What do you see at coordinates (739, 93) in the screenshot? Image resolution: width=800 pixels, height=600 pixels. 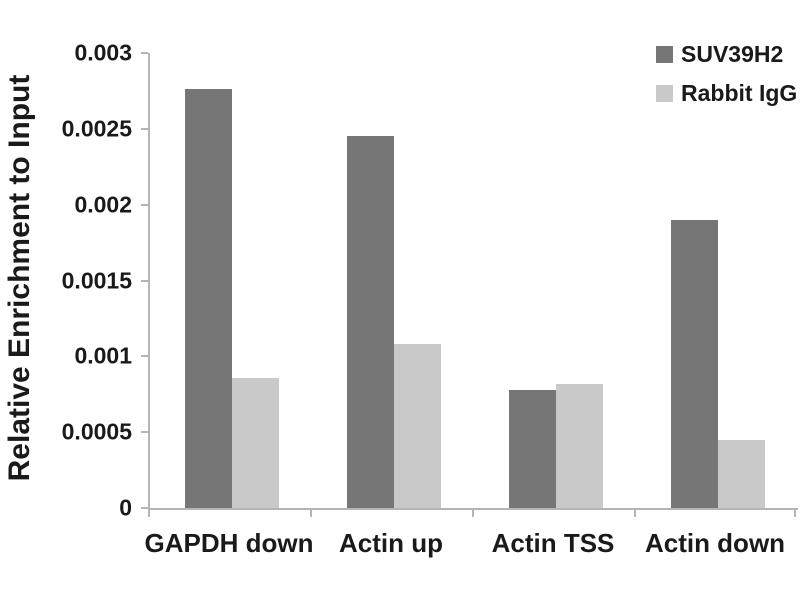 I see `legend-label: Rabbit IgG` at bounding box center [739, 93].